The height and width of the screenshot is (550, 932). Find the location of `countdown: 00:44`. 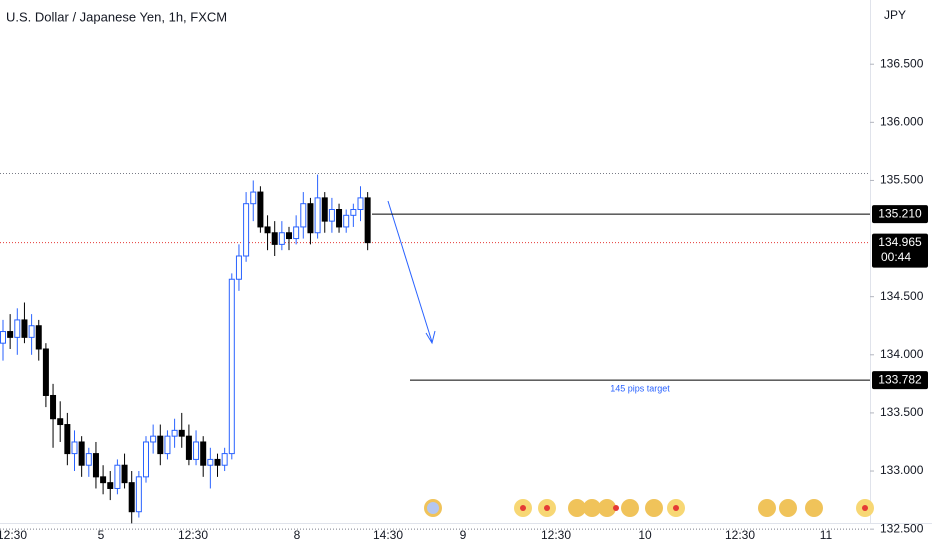

countdown: 00:44 is located at coordinates (896, 257).